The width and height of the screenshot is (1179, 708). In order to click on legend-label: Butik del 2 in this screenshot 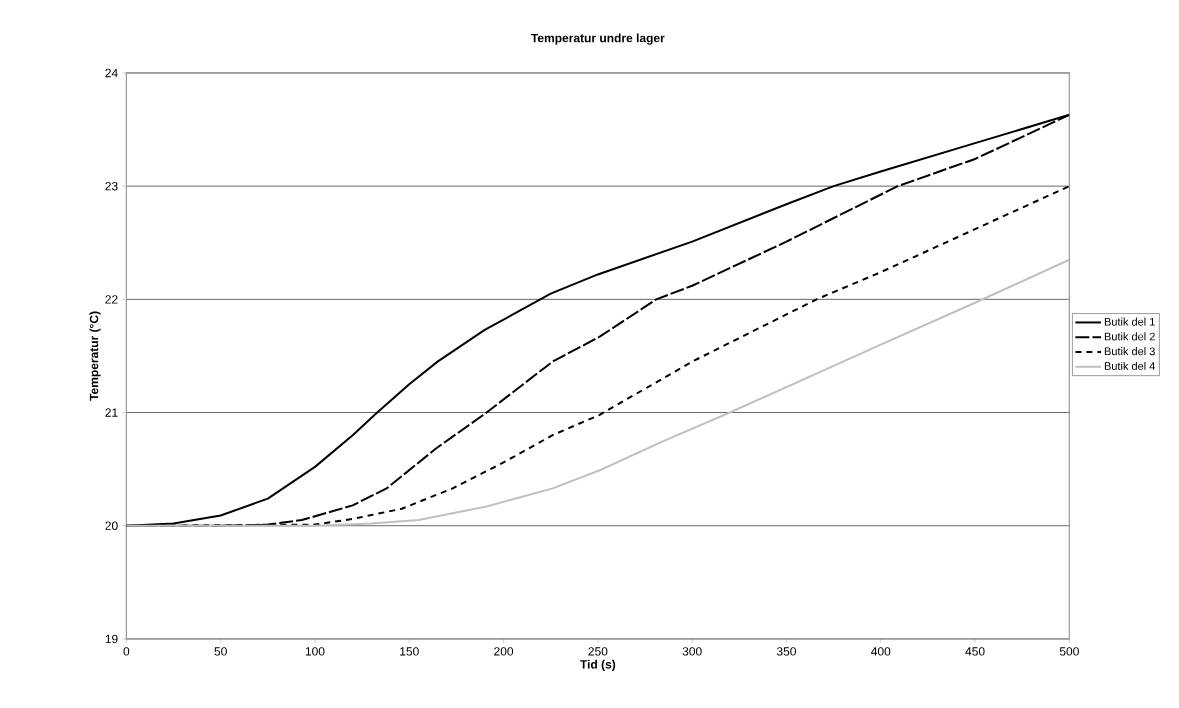, I will do `click(1129, 336)`.